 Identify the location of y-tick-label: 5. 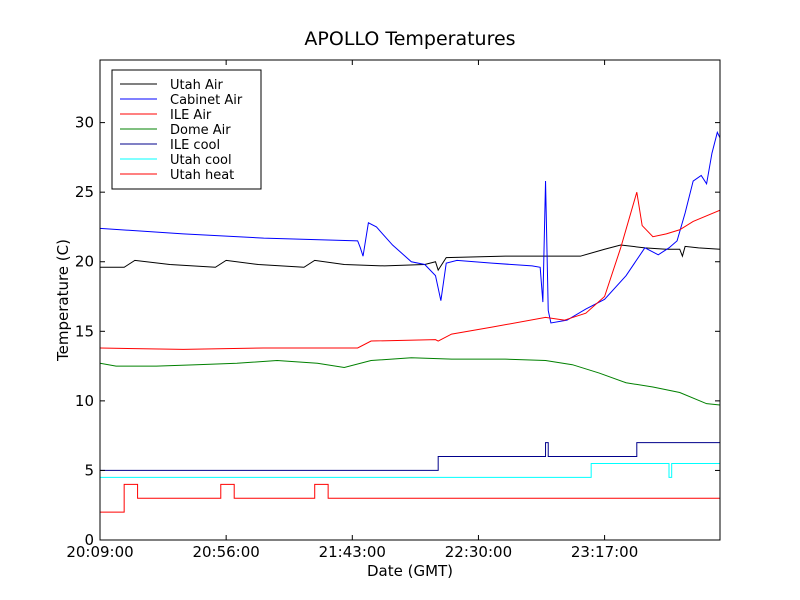
(89, 470).